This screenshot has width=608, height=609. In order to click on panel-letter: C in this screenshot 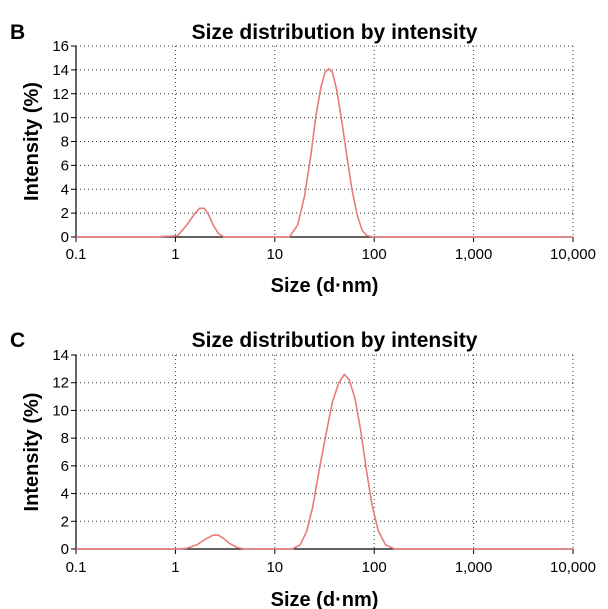, I will do `click(17, 340)`.